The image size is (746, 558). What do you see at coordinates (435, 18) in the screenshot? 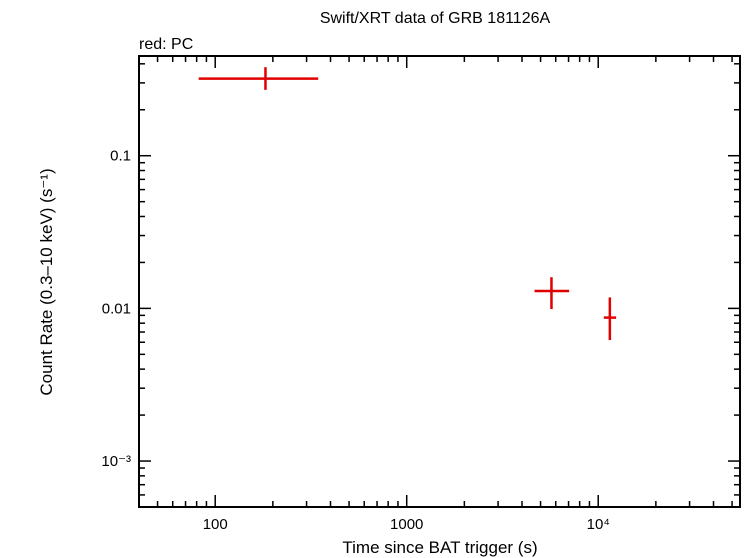
I see `chart-title: Swift/XRT data of GRB 181126A` at bounding box center [435, 18].